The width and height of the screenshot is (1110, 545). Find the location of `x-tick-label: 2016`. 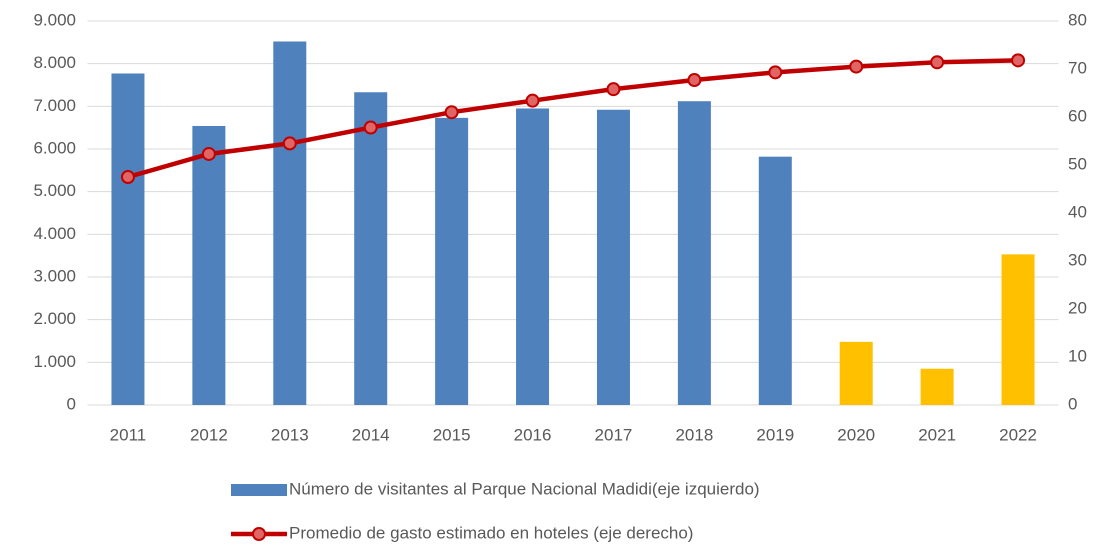

x-tick-label: 2016 is located at coordinates (533, 434).